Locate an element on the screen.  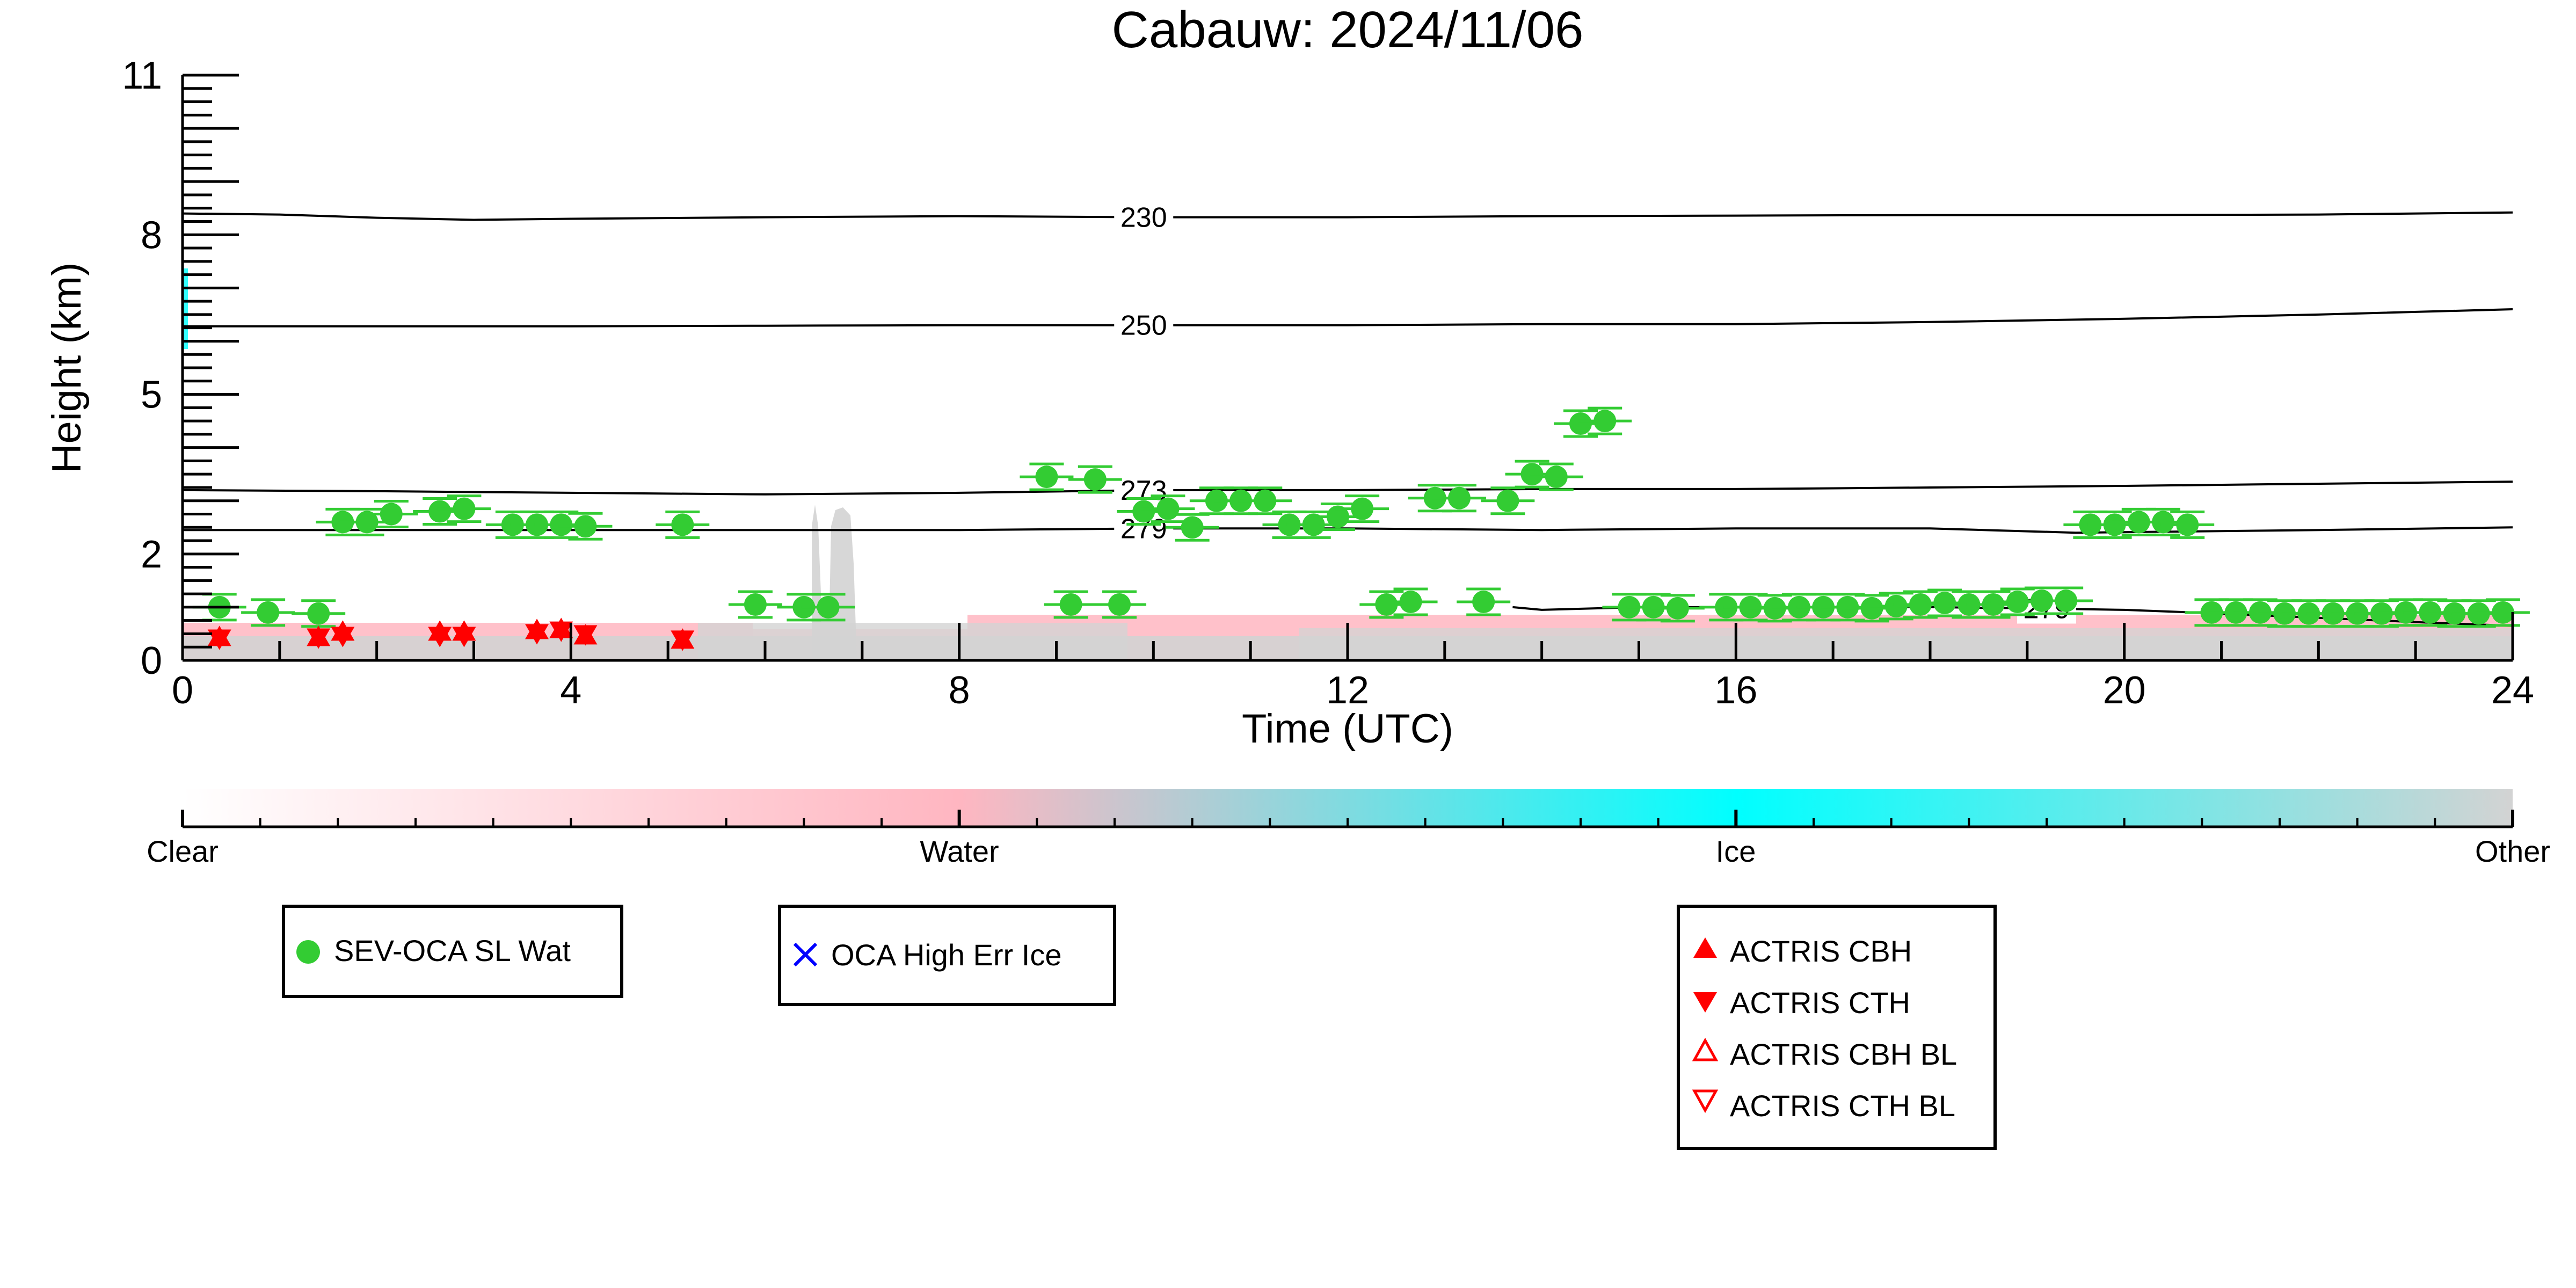
x-tick-label: 12 is located at coordinates (1347, 690).